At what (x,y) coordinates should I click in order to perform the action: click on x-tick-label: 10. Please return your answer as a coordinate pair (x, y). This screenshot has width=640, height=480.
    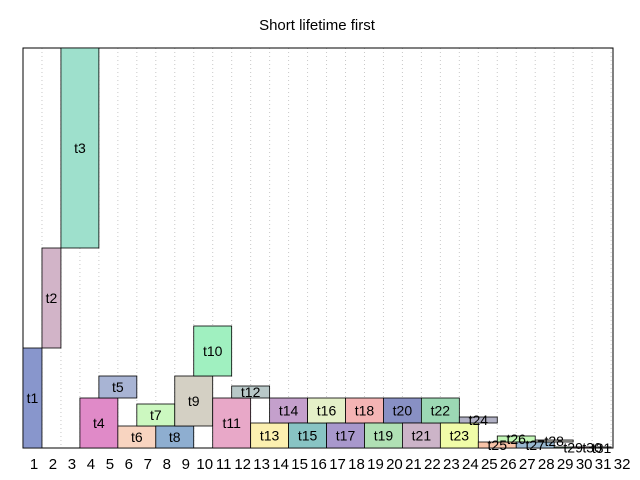
    Looking at the image, I should click on (204, 464).